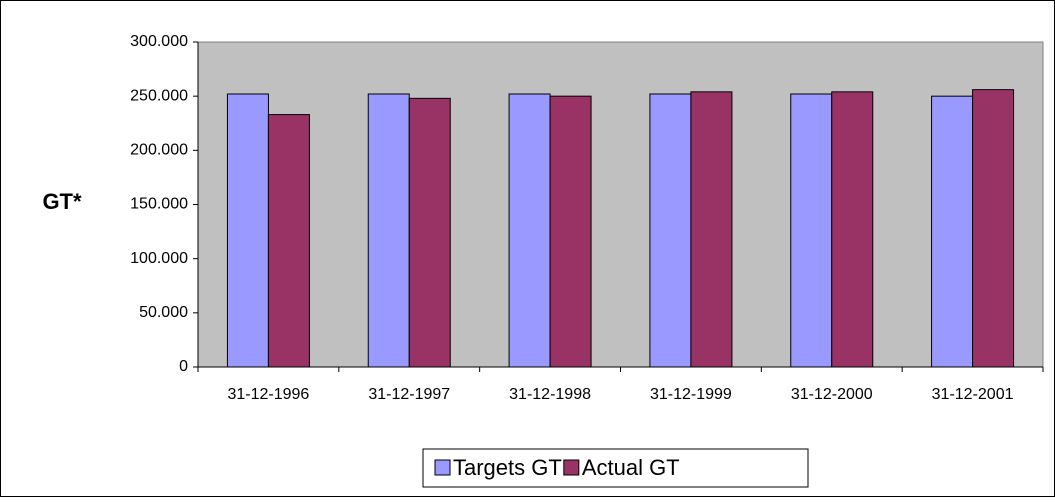 The image size is (1055, 502). I want to click on y-tick-label: 50.000, so click(163, 312).